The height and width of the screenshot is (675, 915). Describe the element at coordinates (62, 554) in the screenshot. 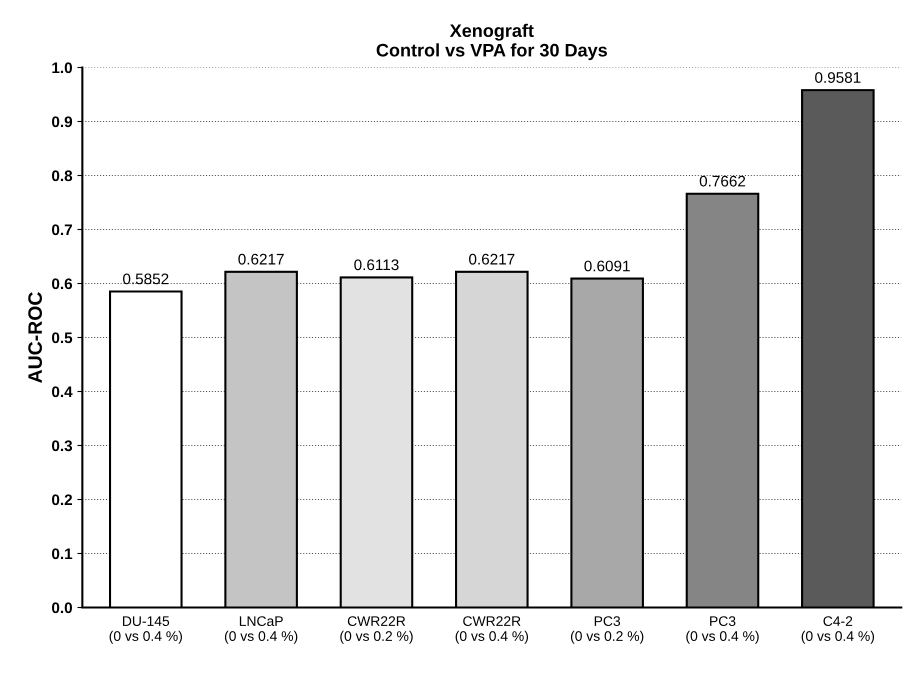

I see `y-tick-label: 0.1` at that location.